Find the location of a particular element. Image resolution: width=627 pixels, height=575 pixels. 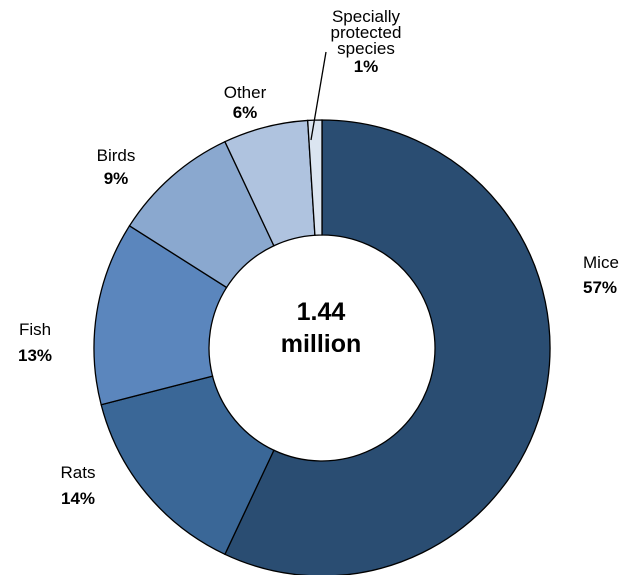

slice-specially-protected-species is located at coordinates (314, 177).